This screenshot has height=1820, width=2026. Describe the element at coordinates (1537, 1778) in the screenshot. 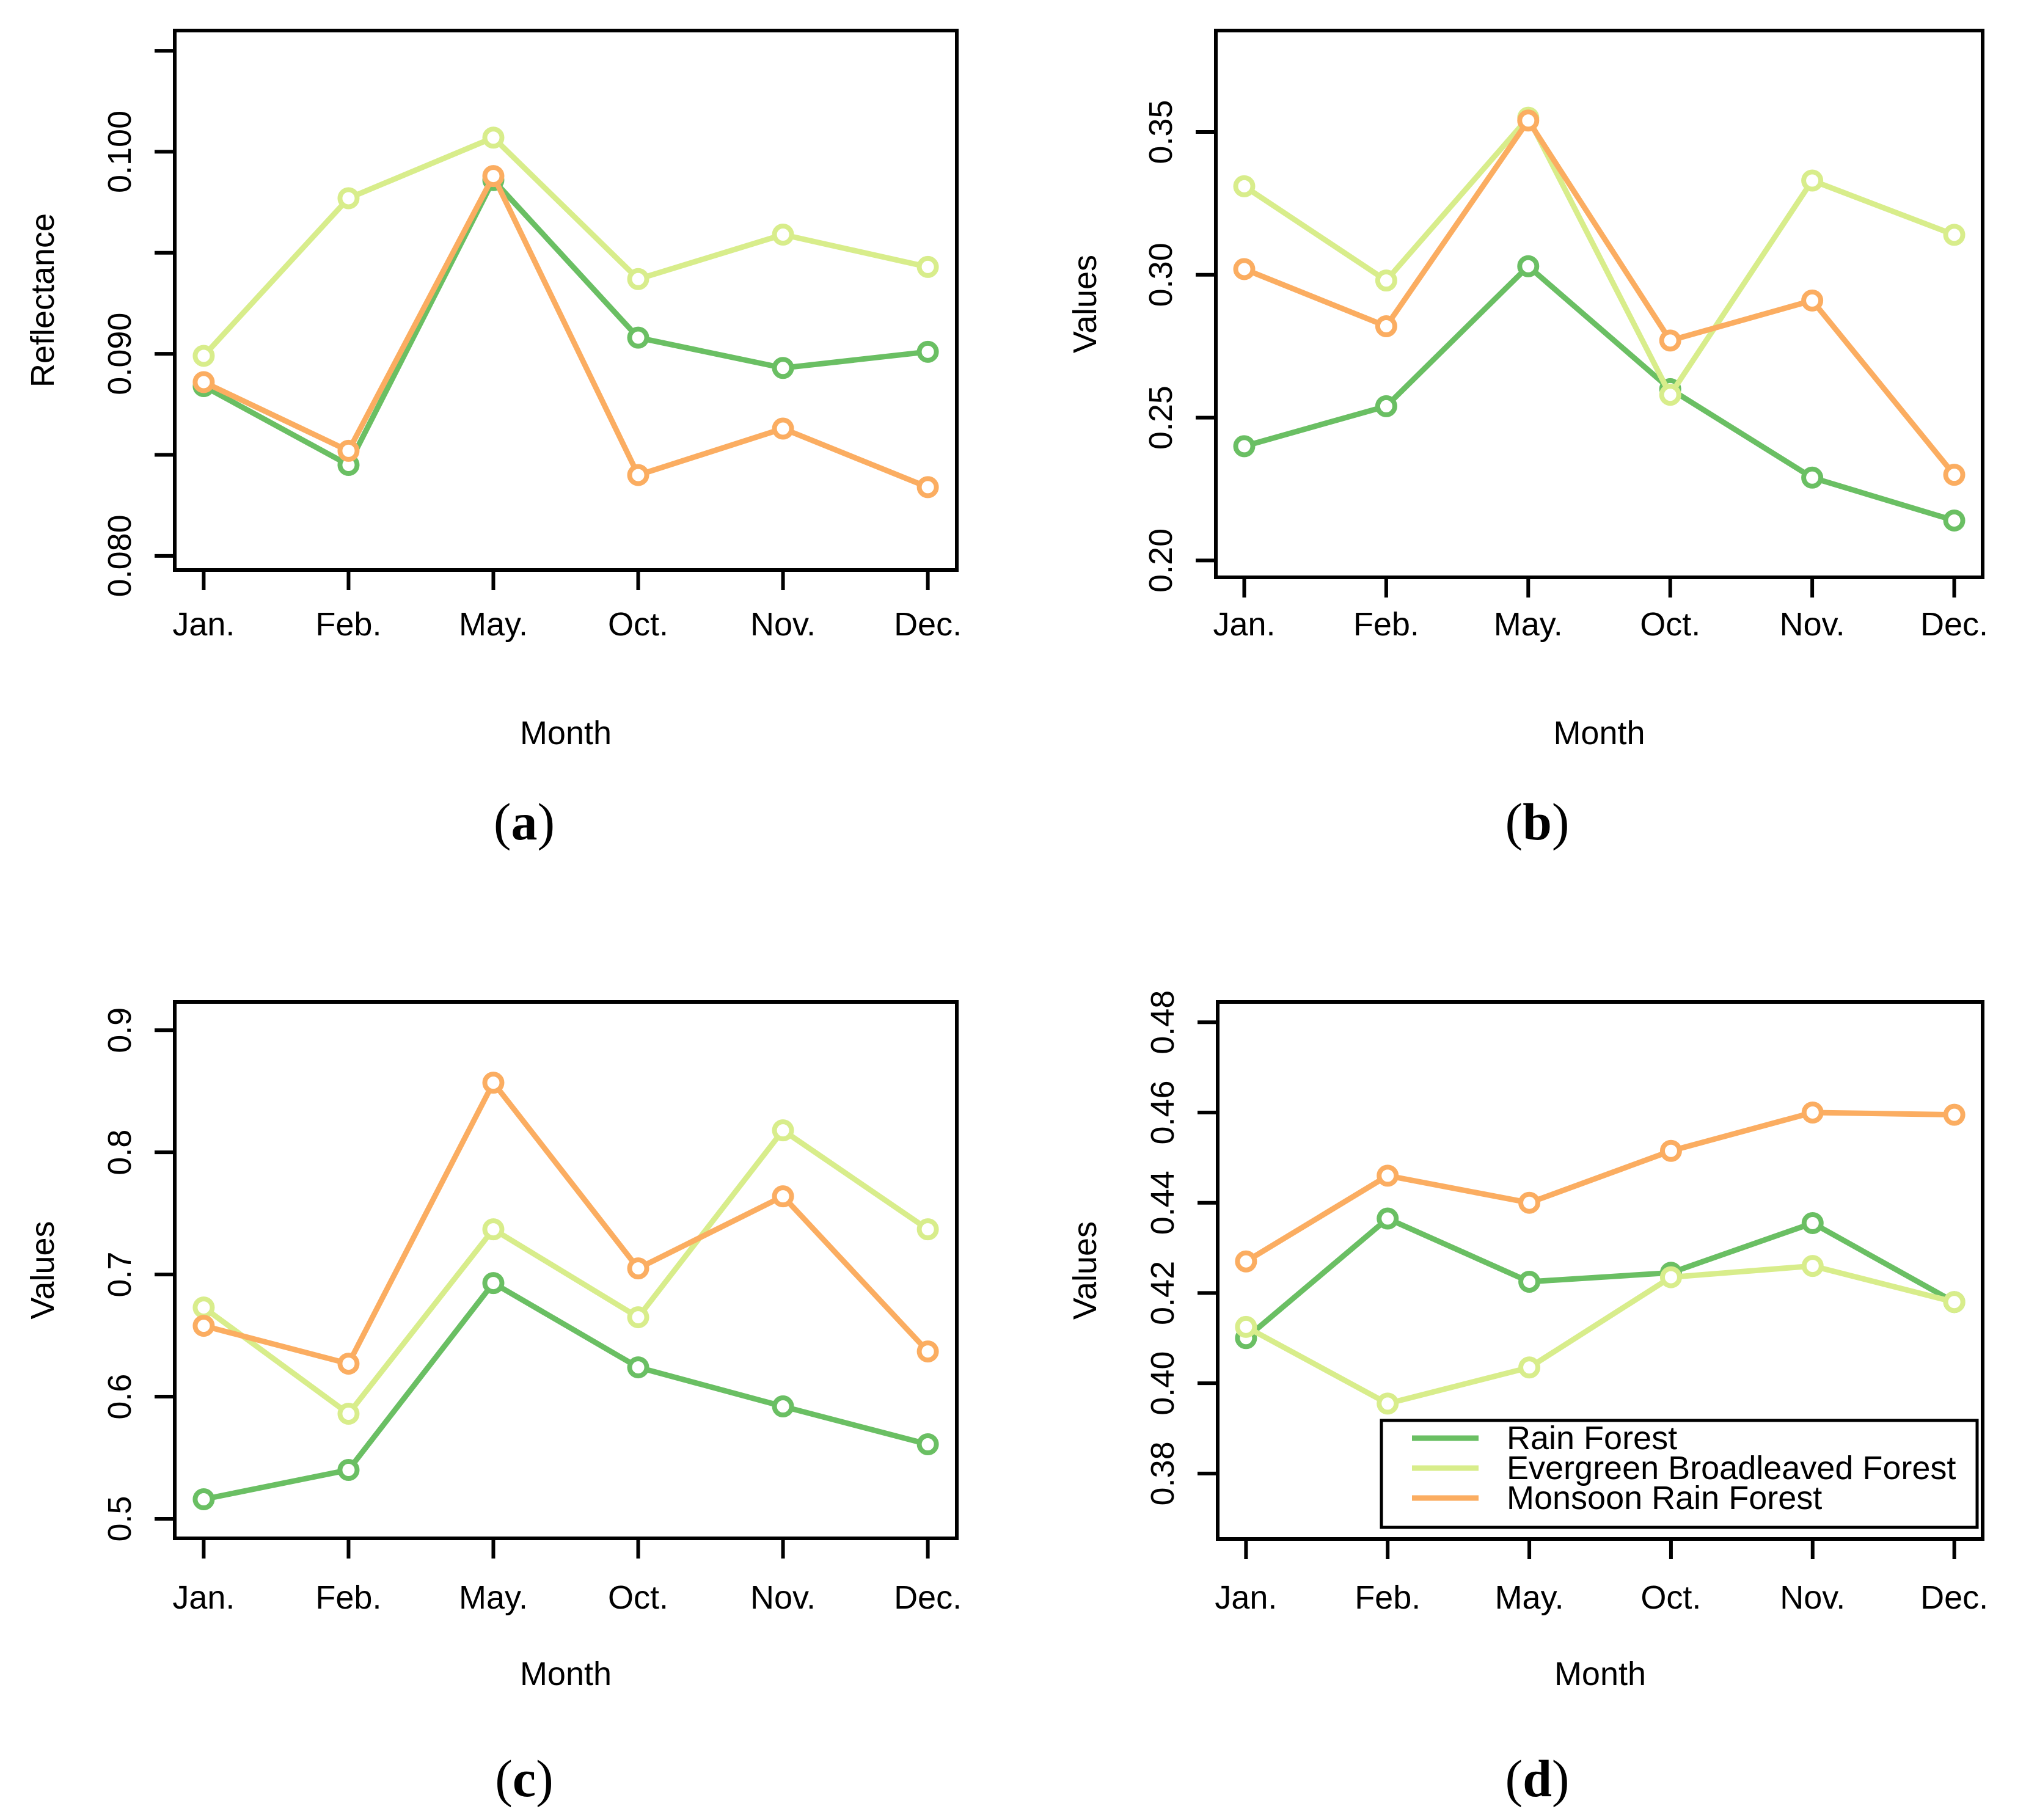

I see `caption-d: (d)` at that location.